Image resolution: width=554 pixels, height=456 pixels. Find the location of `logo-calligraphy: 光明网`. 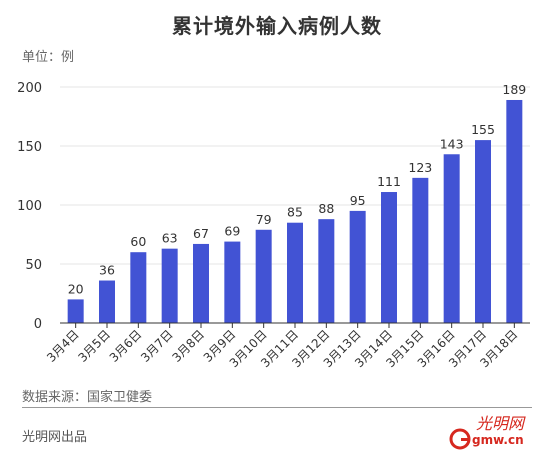

logo-calligraphy: 光明网 is located at coordinates (501, 423).